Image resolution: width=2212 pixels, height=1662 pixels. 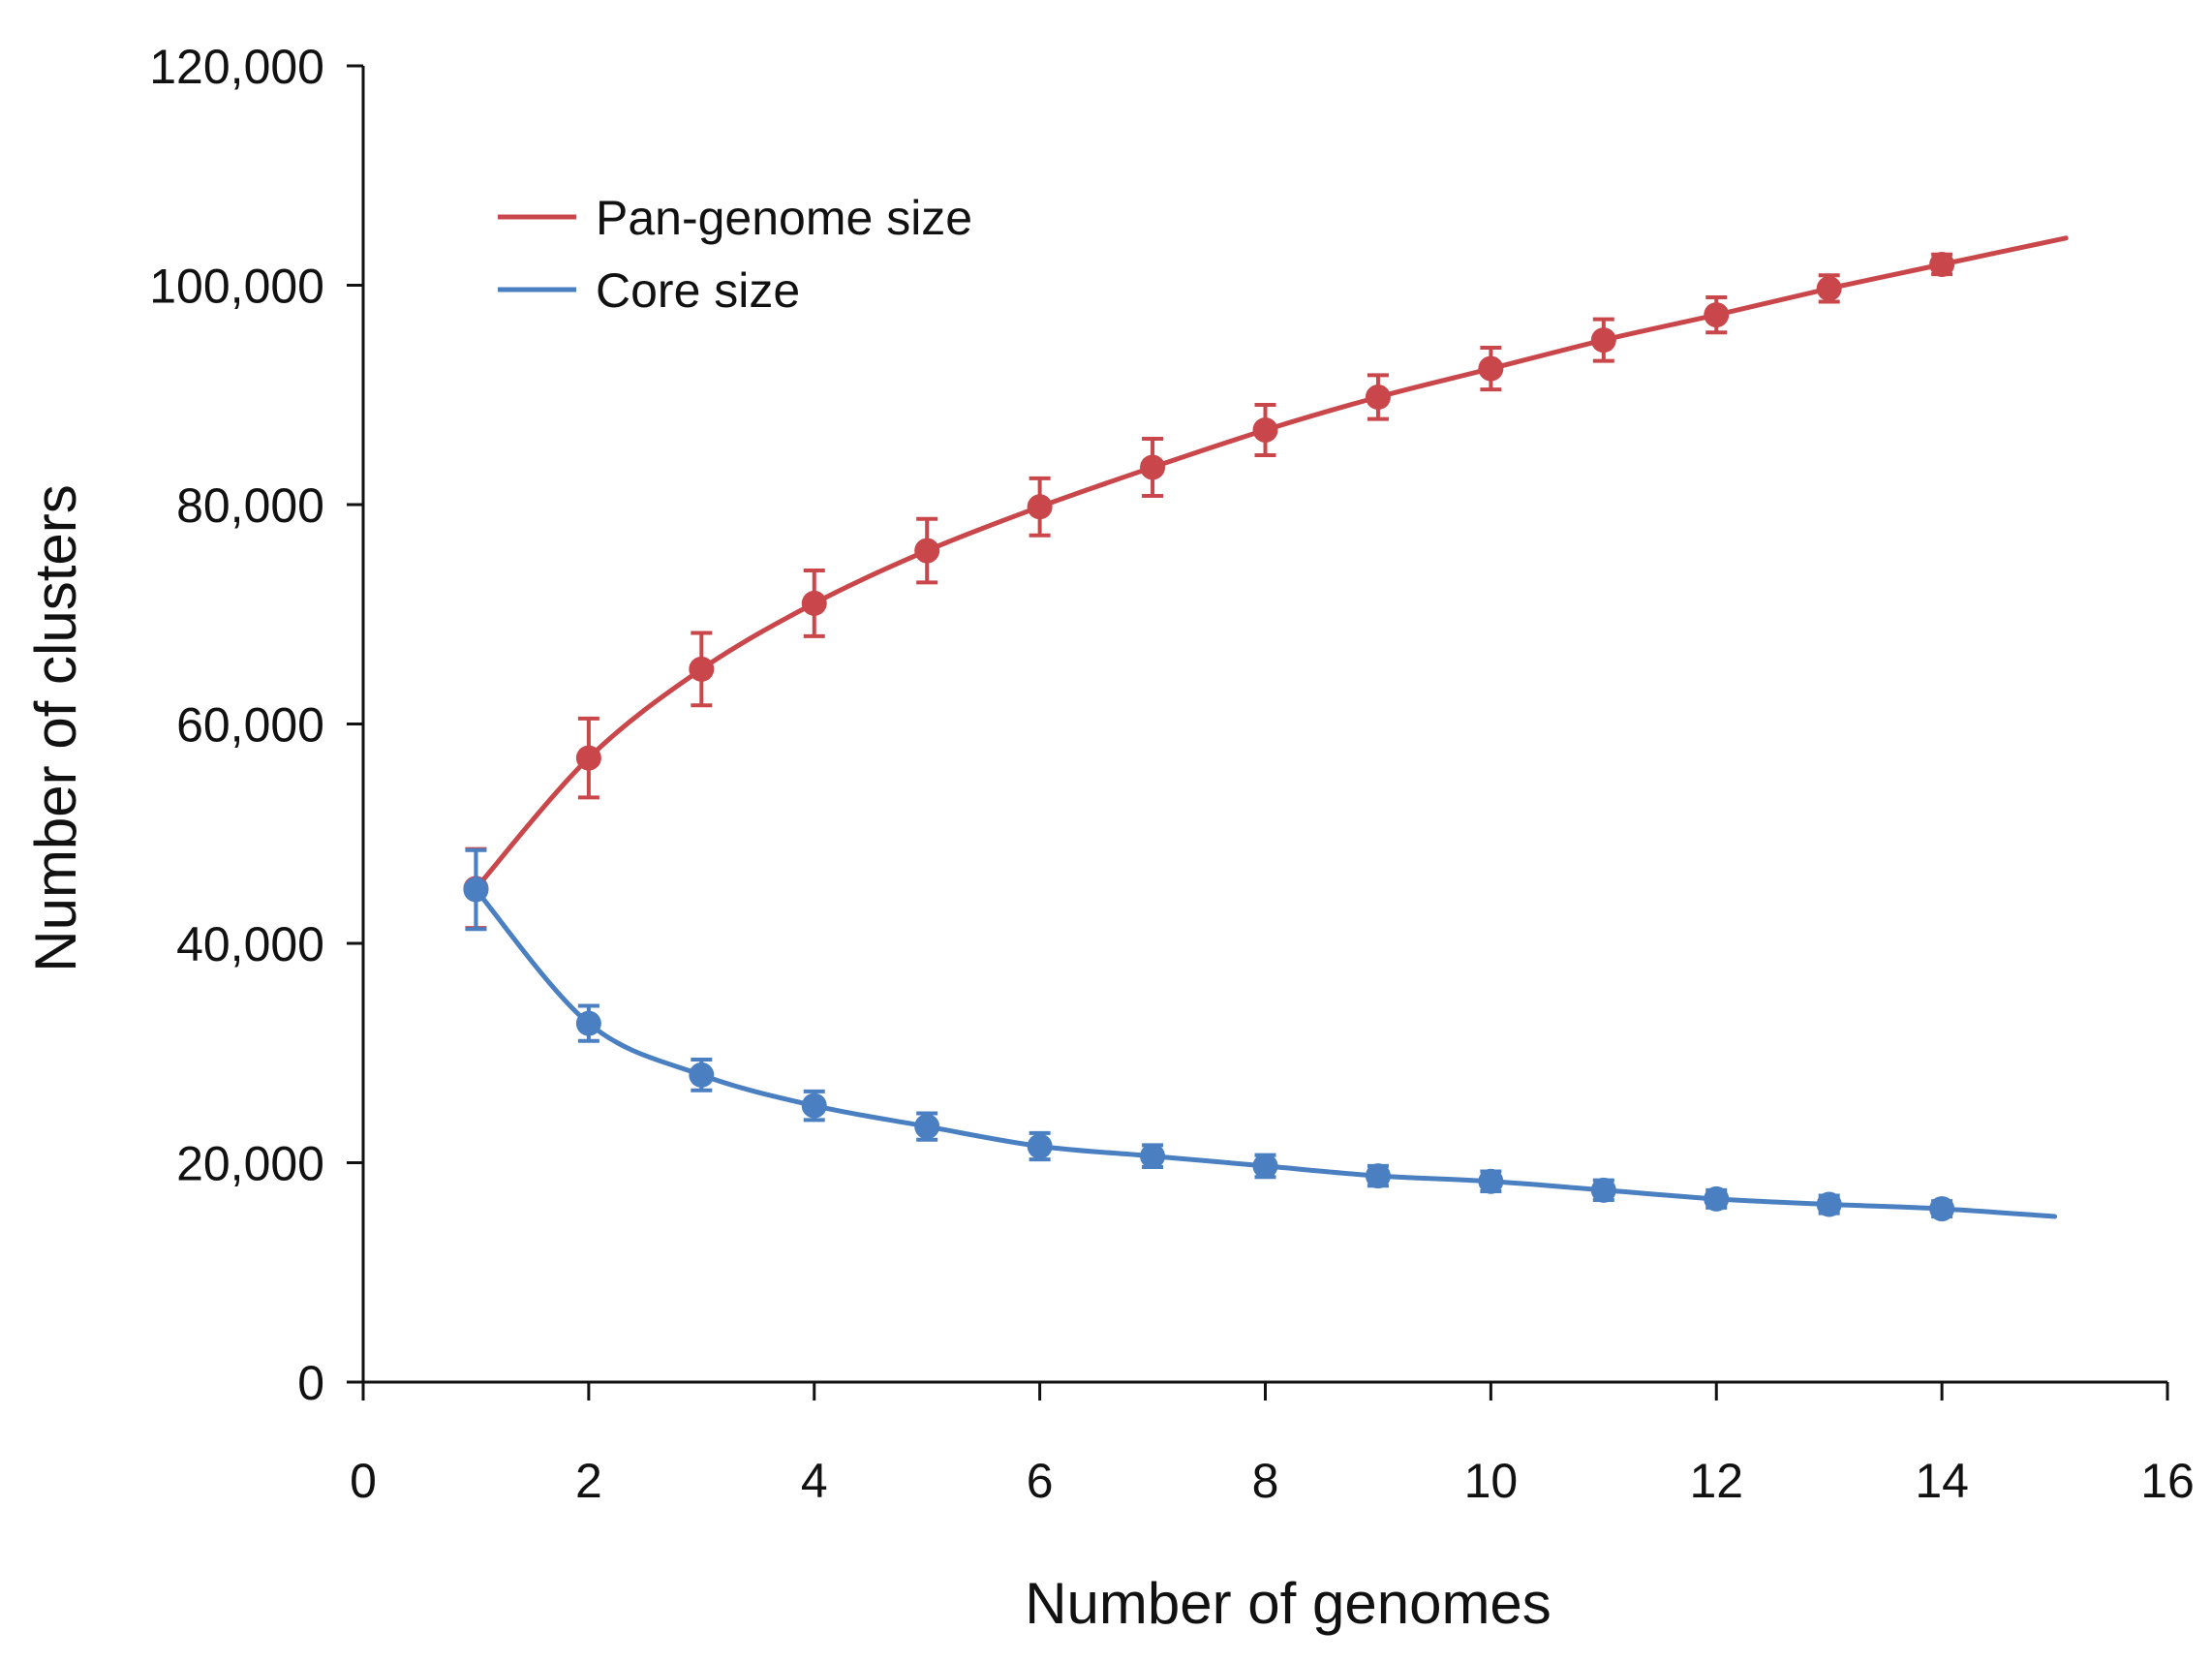 I want to click on x-tick-label: 16, so click(x=2168, y=1481).